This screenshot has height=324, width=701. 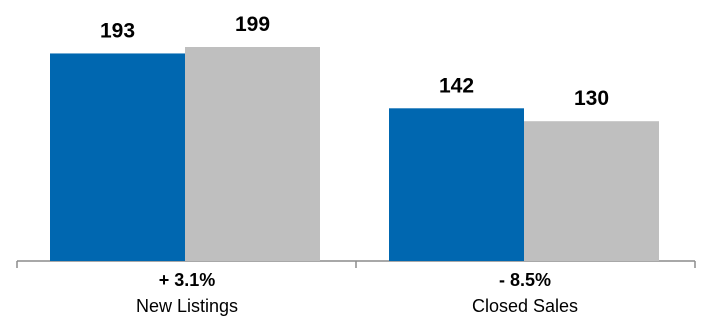 What do you see at coordinates (456, 85) in the screenshot?
I see `value-label-closed-sales-series-1: 142` at bounding box center [456, 85].